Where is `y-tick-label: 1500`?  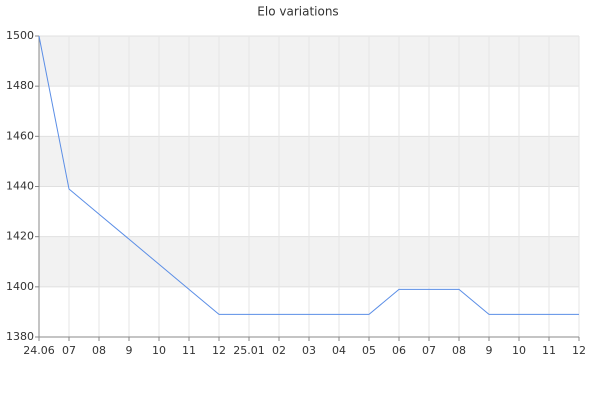
y-tick-label: 1500 is located at coordinates (20, 35).